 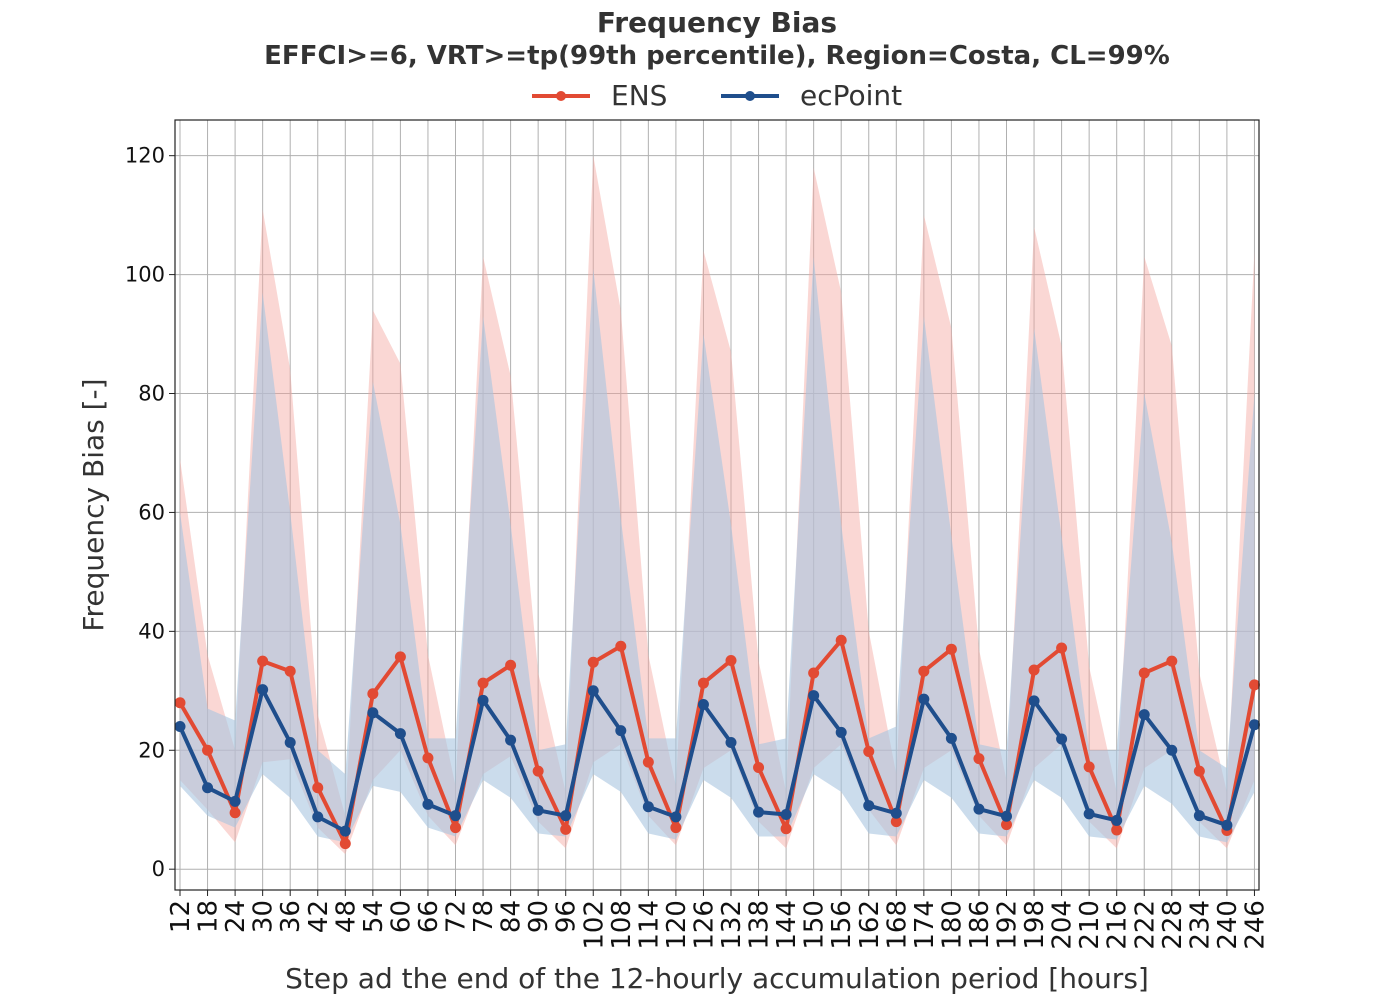 What do you see at coordinates (1228, 925) in the screenshot?
I see `xtick-label-240: 240` at bounding box center [1228, 925].